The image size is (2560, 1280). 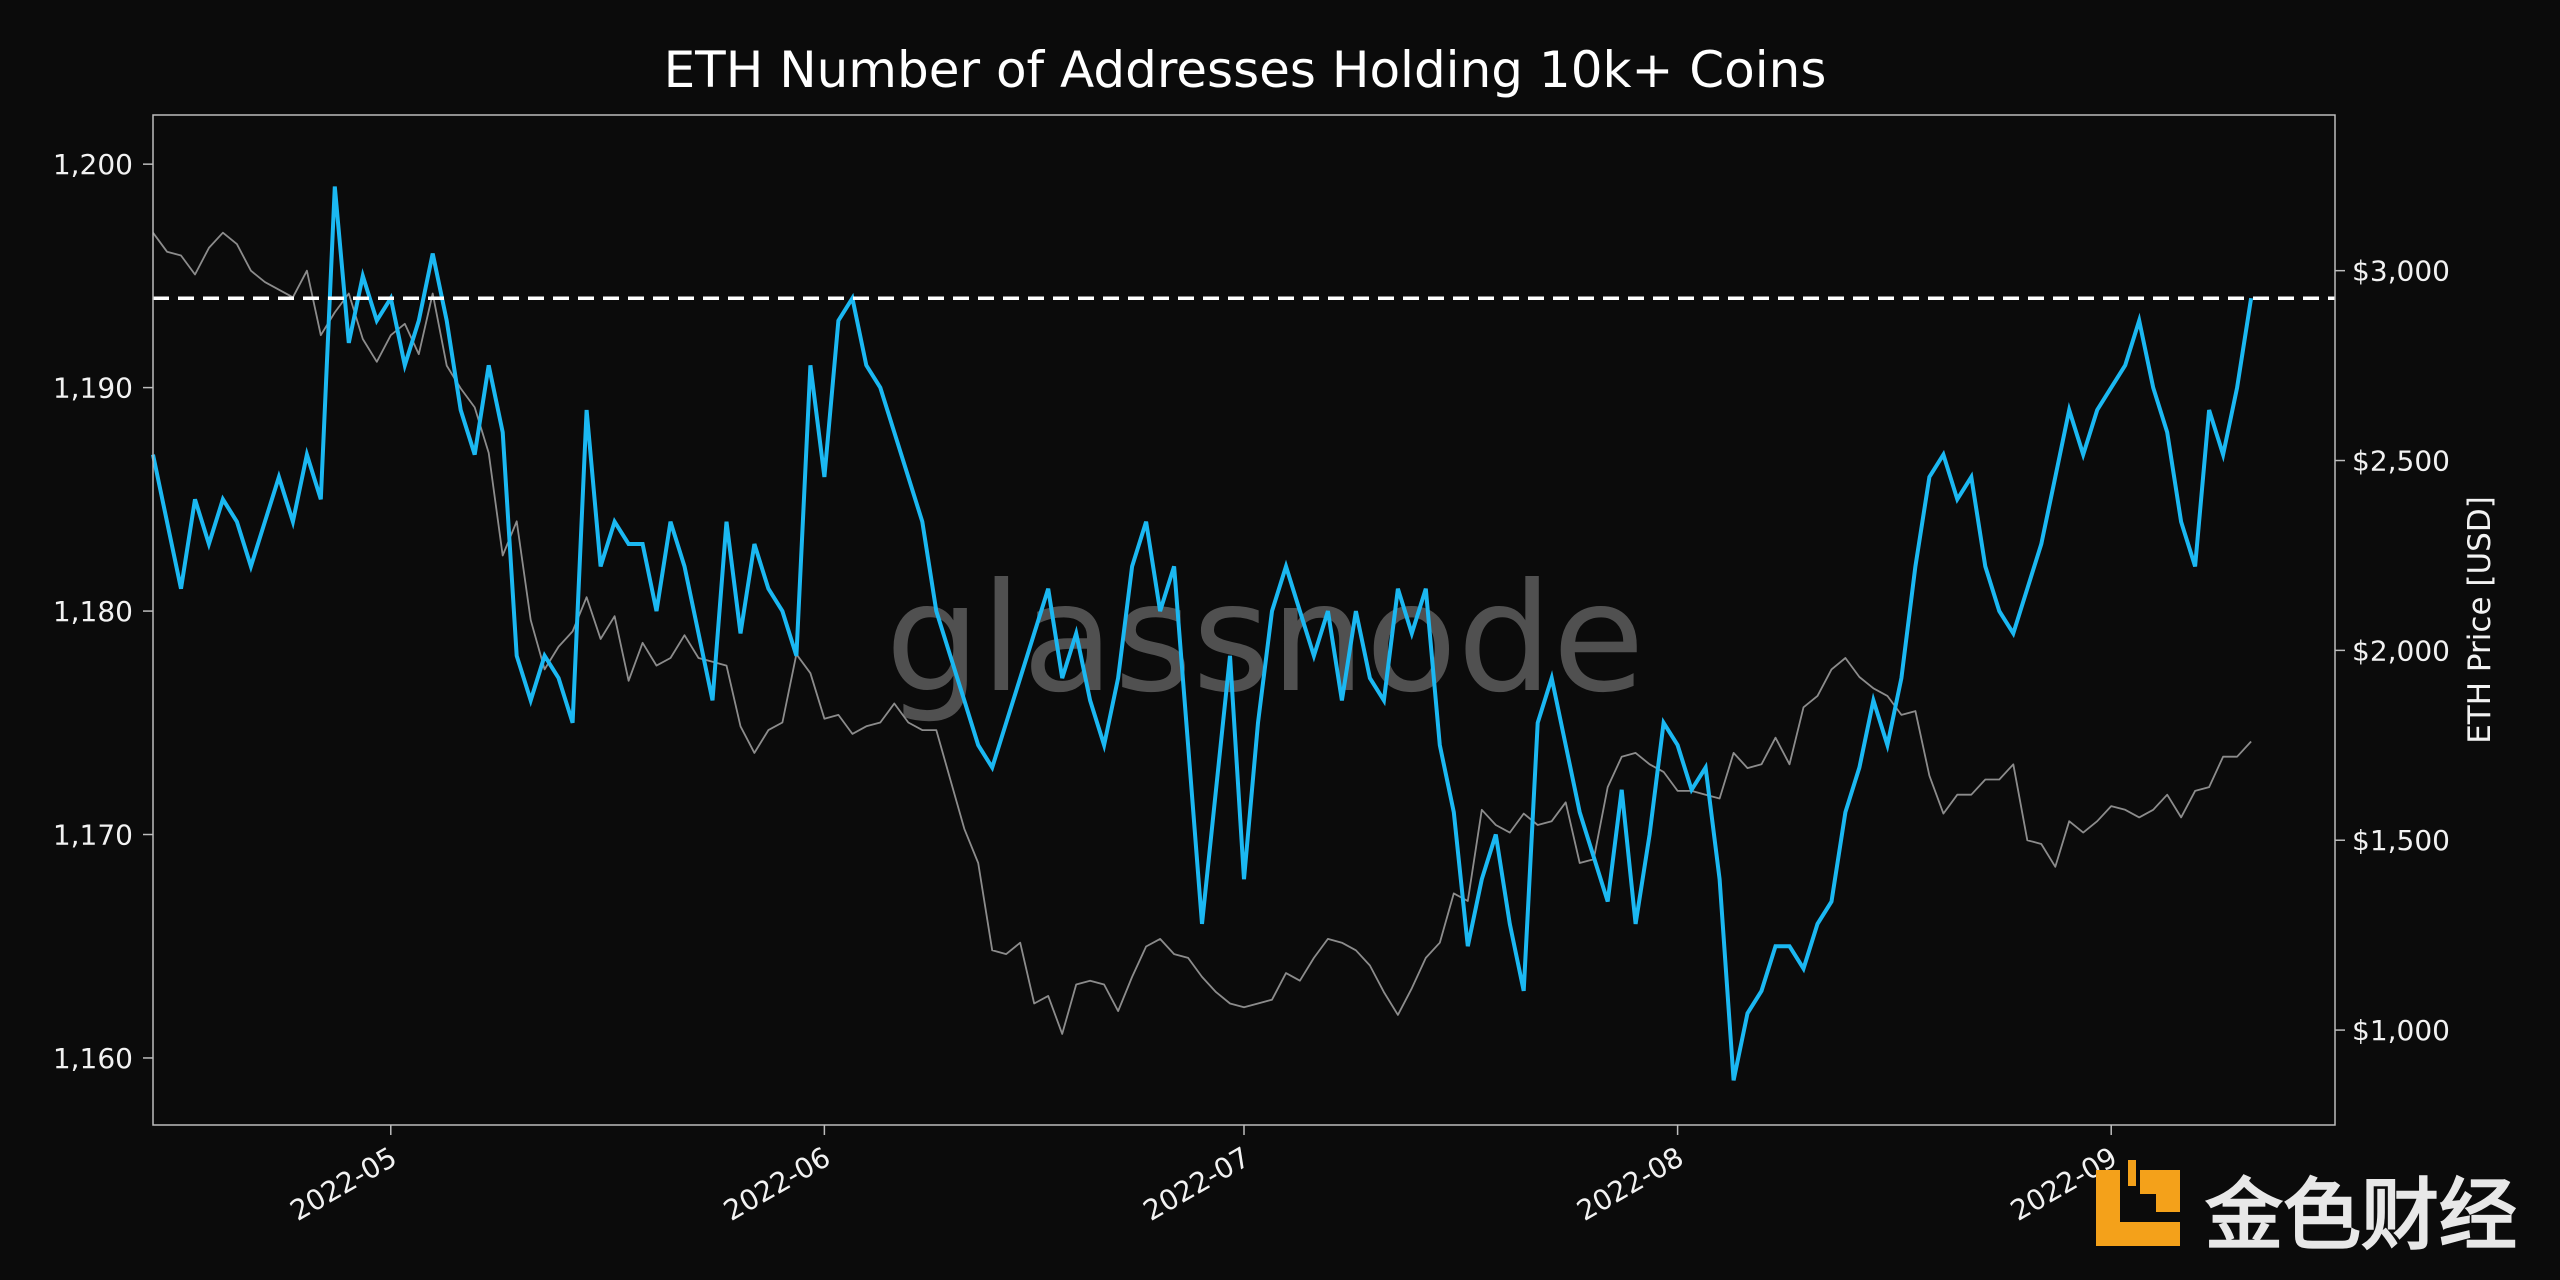 I want to click on y2-tick-label: $1,500, so click(x=2401, y=840).